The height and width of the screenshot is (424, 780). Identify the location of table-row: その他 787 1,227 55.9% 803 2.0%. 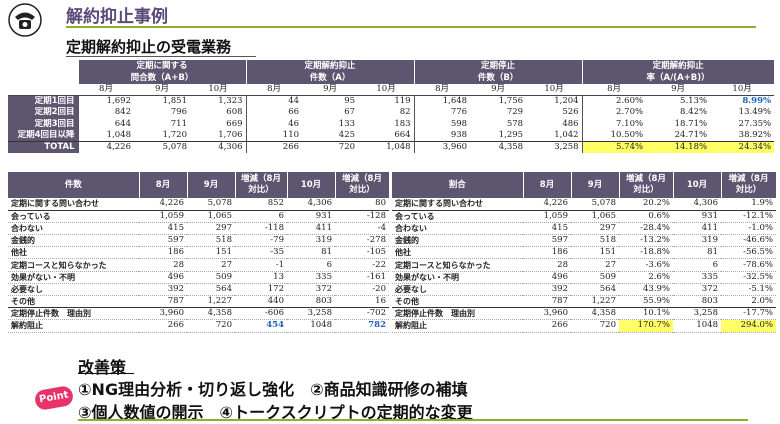
(584, 302).